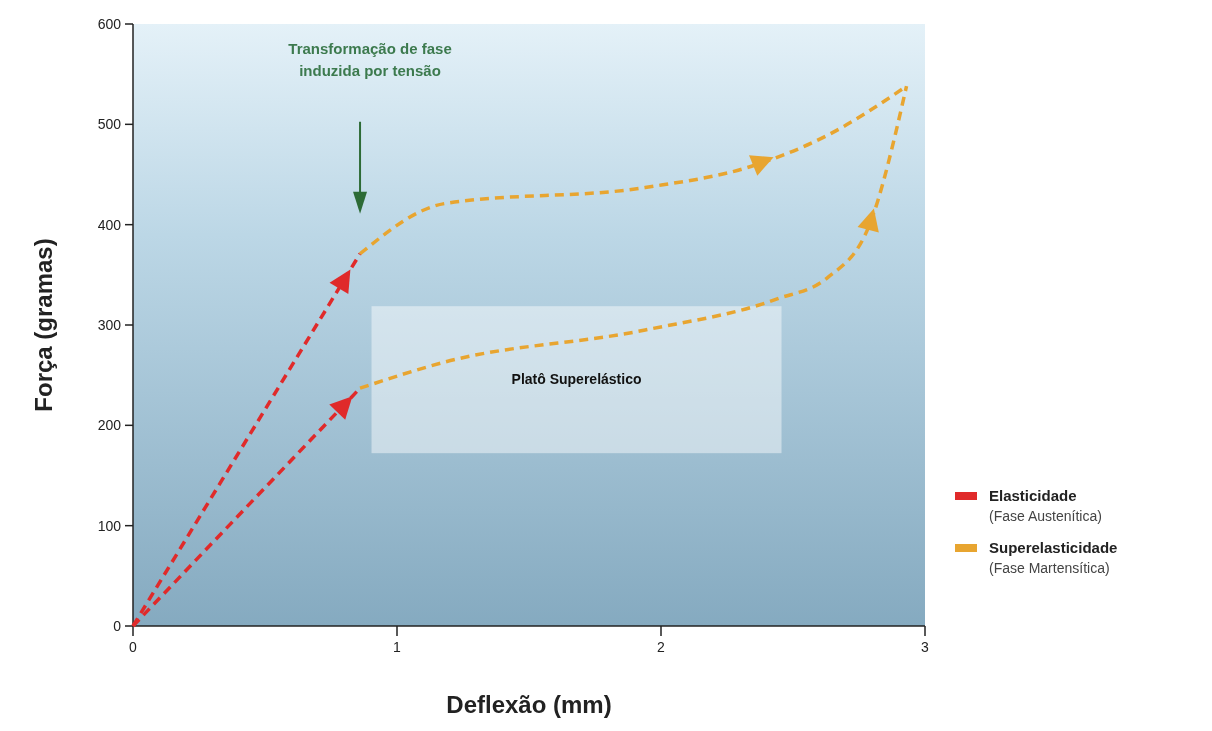  What do you see at coordinates (109, 124) in the screenshot?
I see `y-tick-label: 500` at bounding box center [109, 124].